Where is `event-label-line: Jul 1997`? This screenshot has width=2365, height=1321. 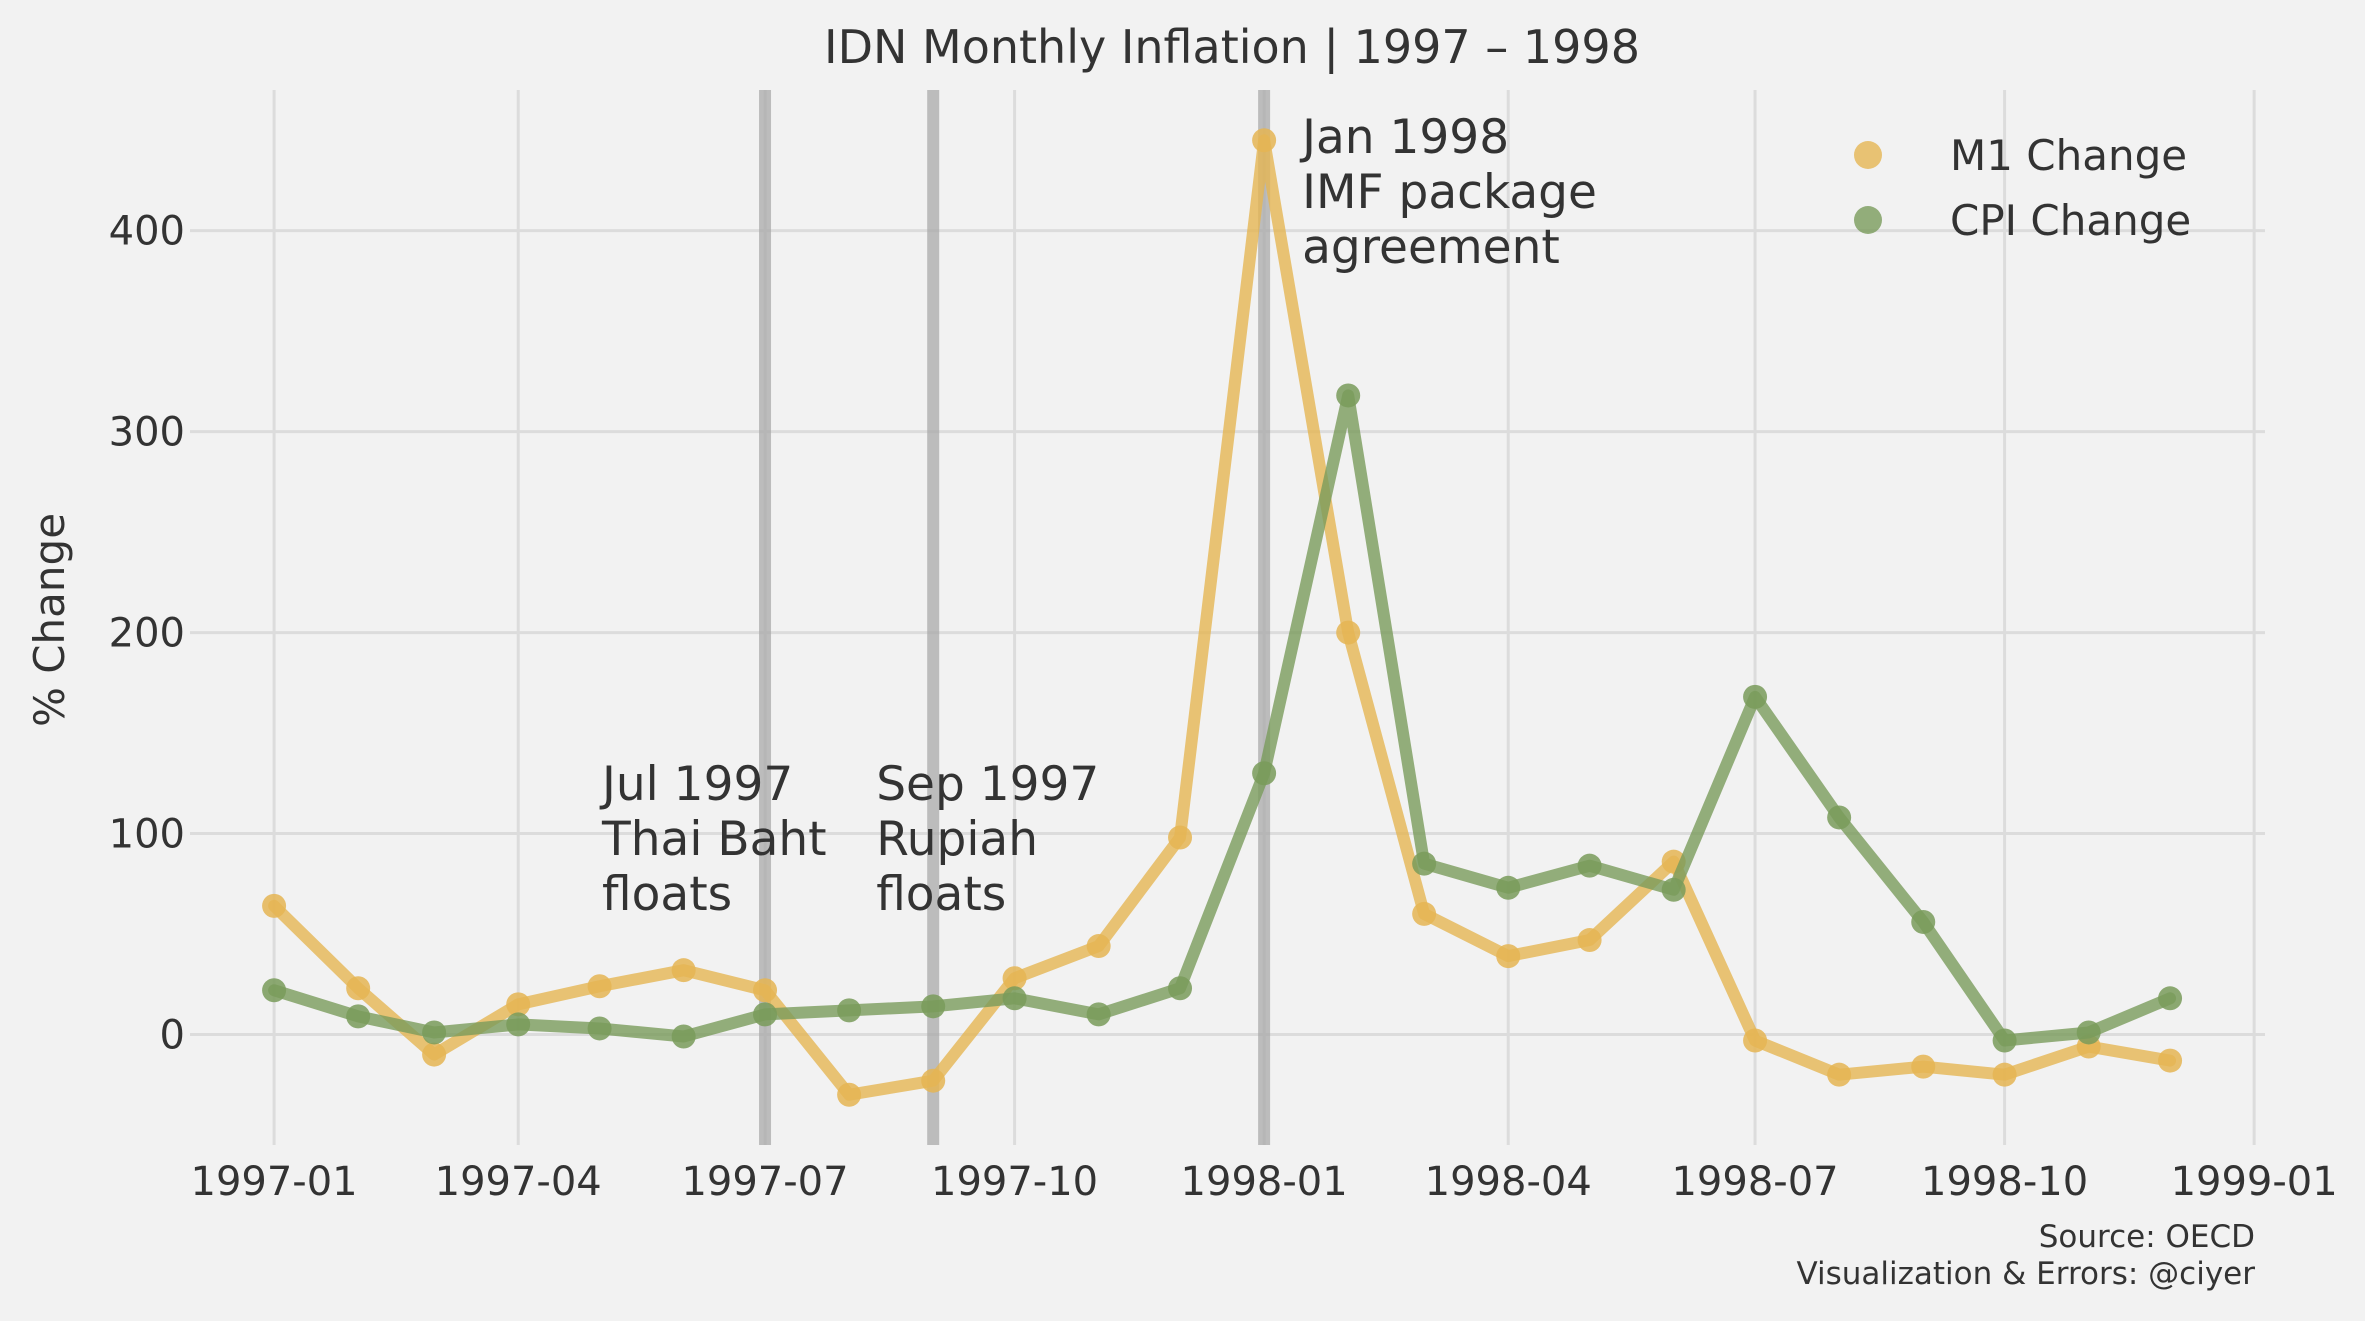
event-label-line: Jul 1997 is located at coordinates (696, 784).